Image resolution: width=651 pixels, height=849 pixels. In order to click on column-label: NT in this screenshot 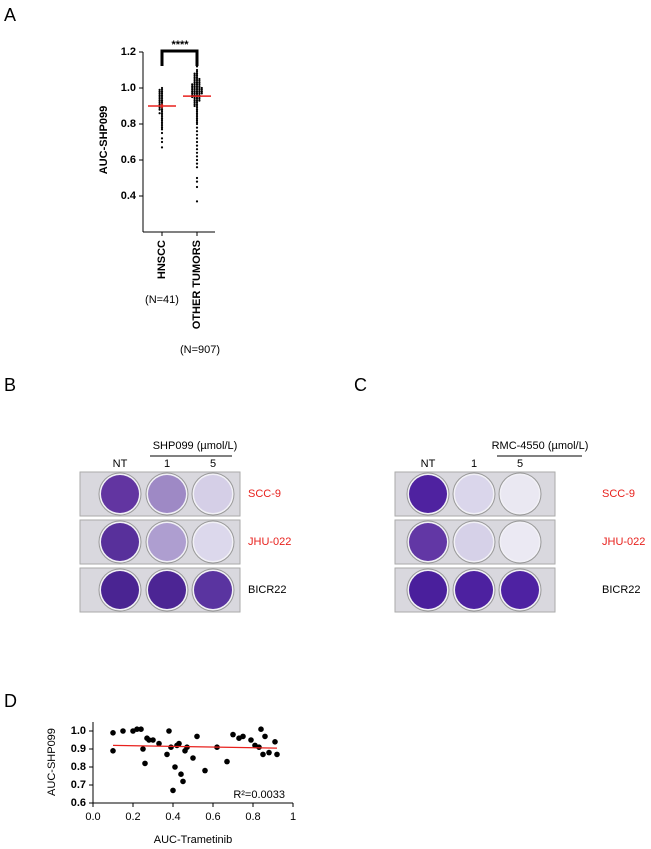, I will do `click(428, 464)`.